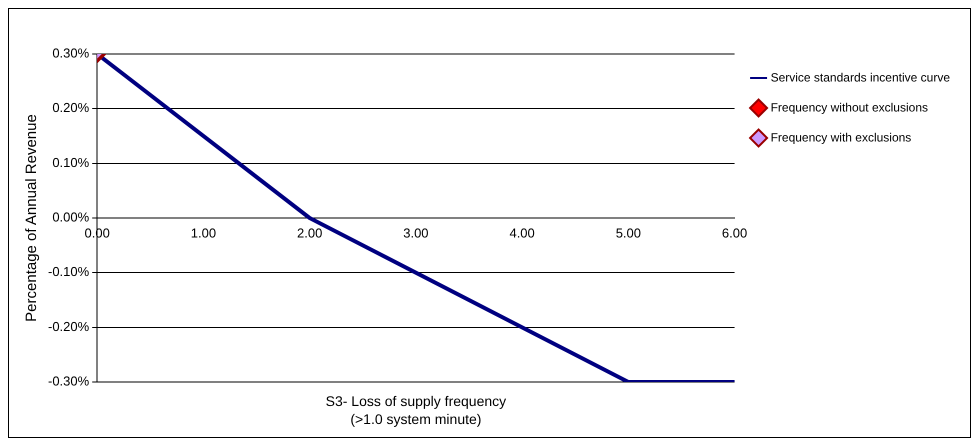  I want to click on y-tick-label: 0.20%, so click(71, 108).